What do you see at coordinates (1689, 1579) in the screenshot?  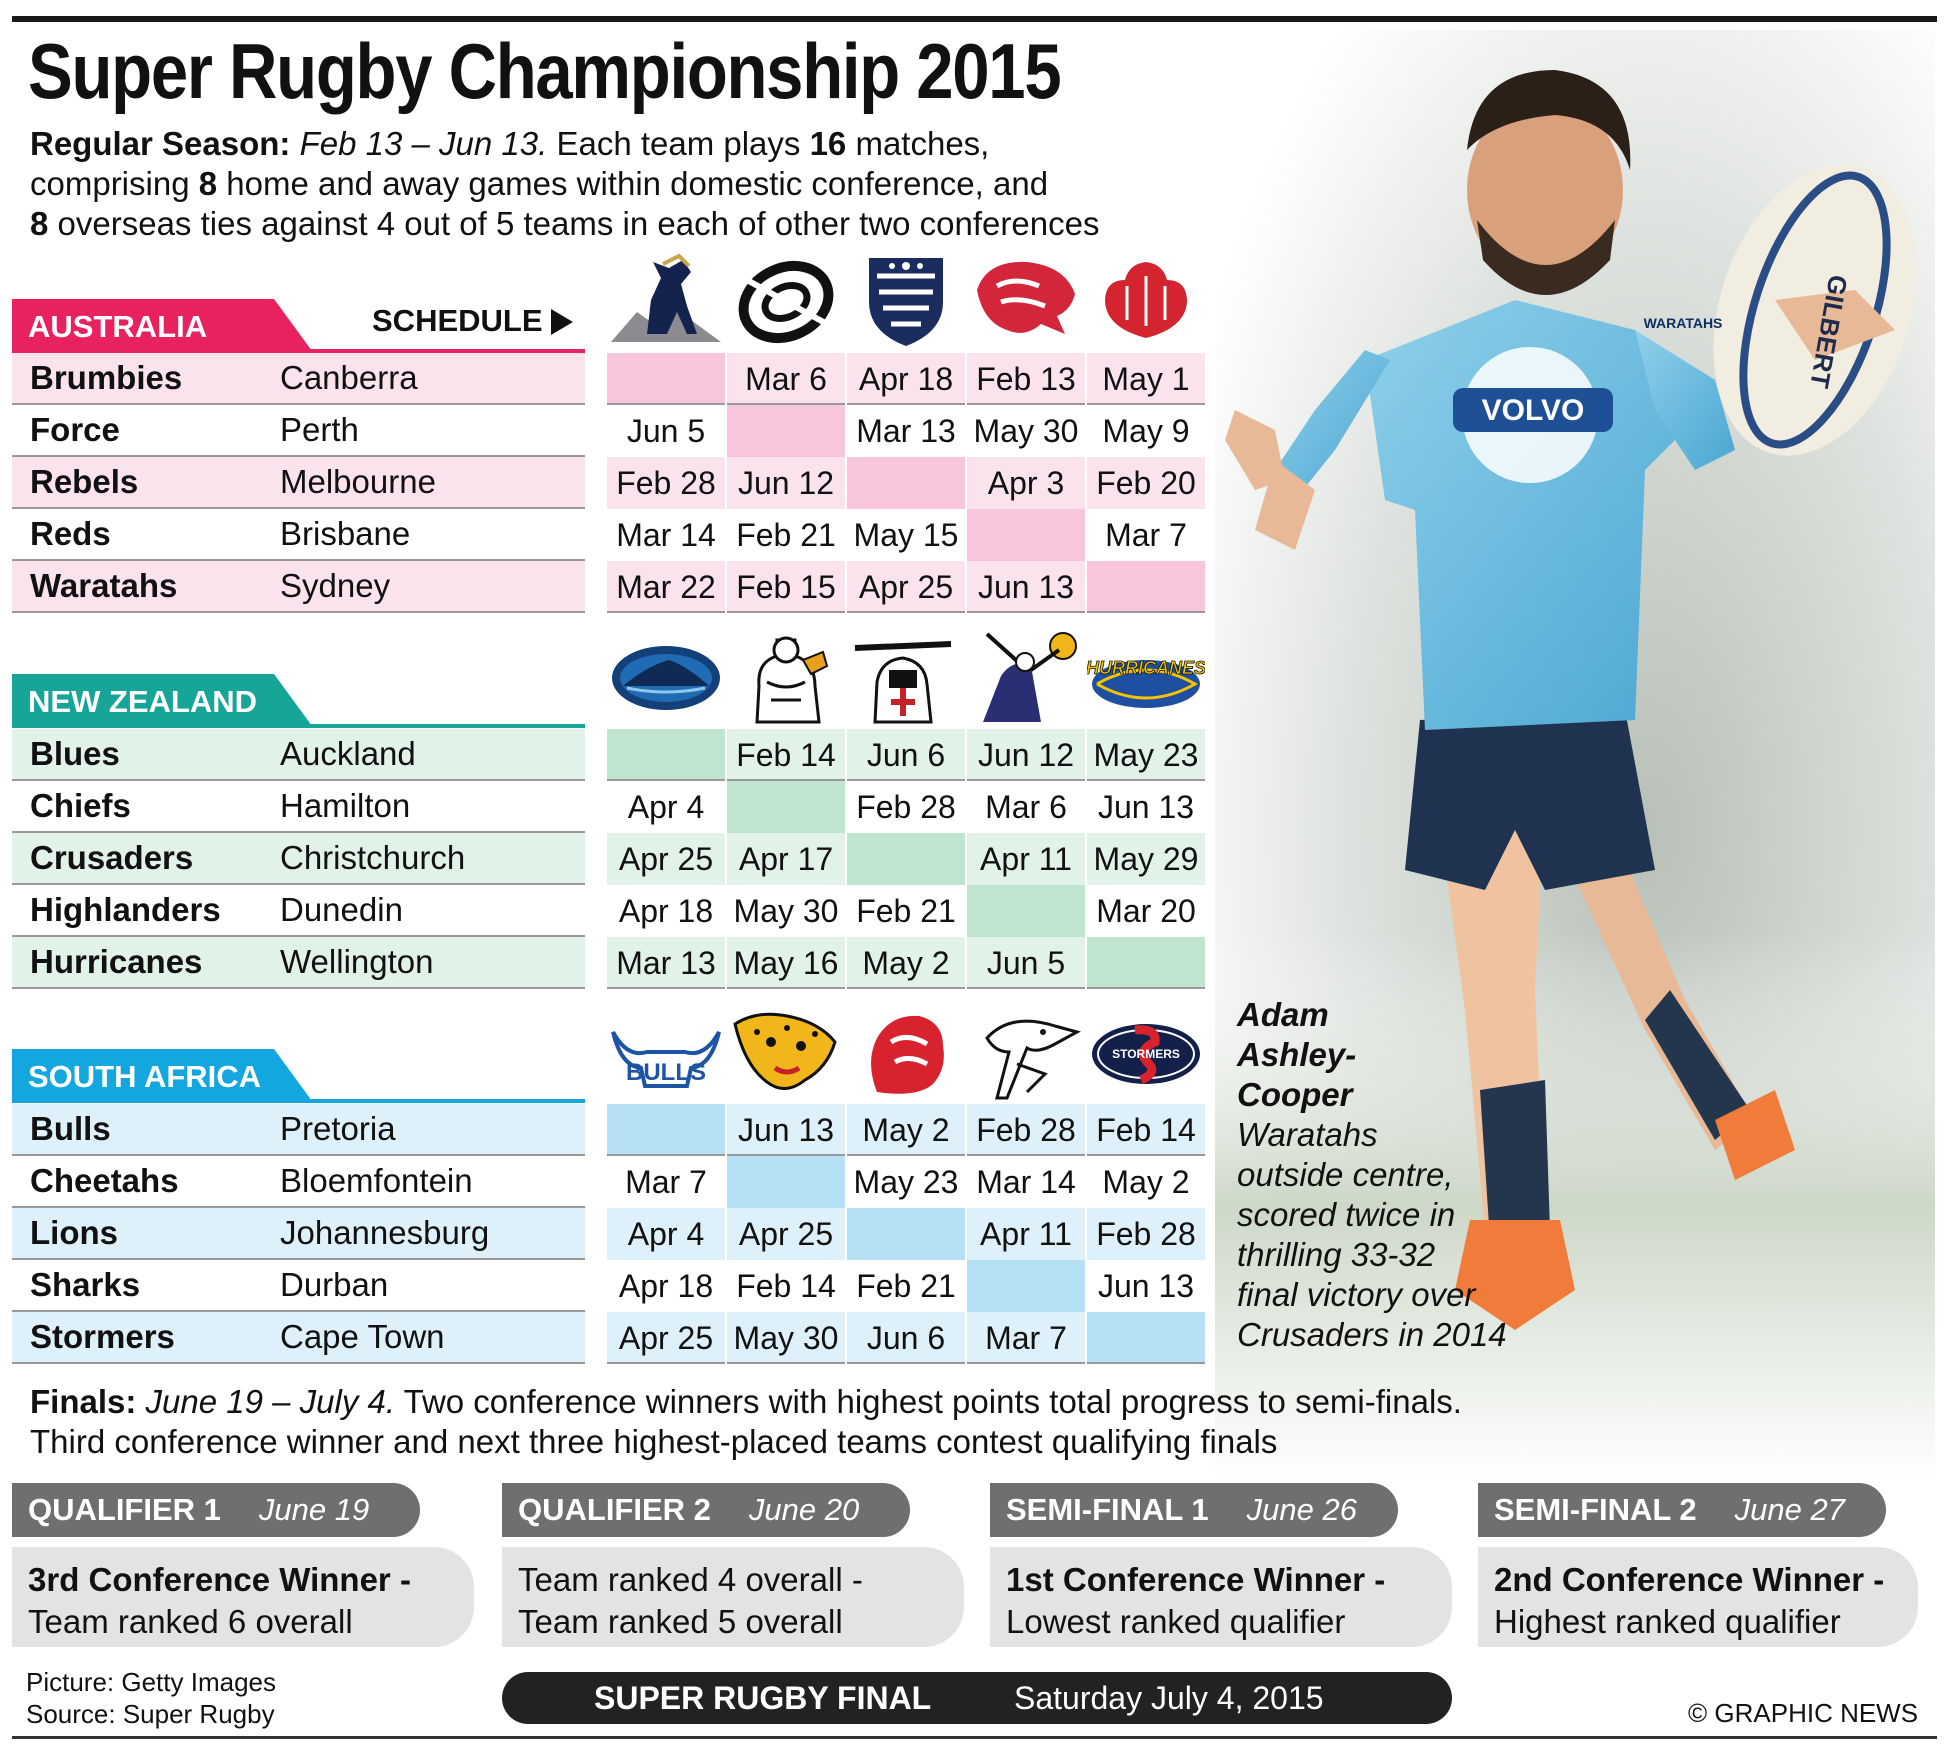 I see `stage-line: 2nd Conference Winner -` at bounding box center [1689, 1579].